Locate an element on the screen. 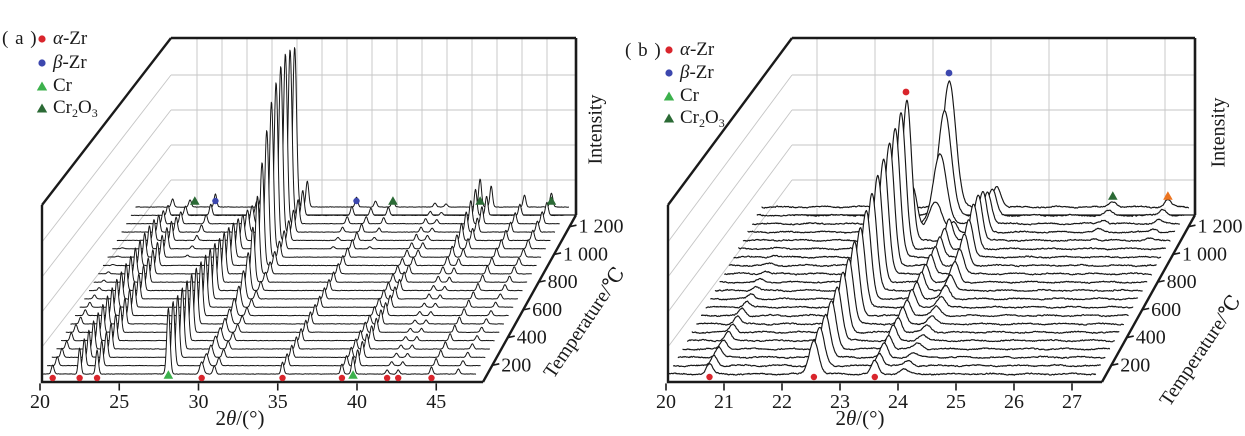 Image resolution: width=1245 pixels, height=436 pixels. intensity-axis-label-b: Intensity is located at coordinates (1218, 132).